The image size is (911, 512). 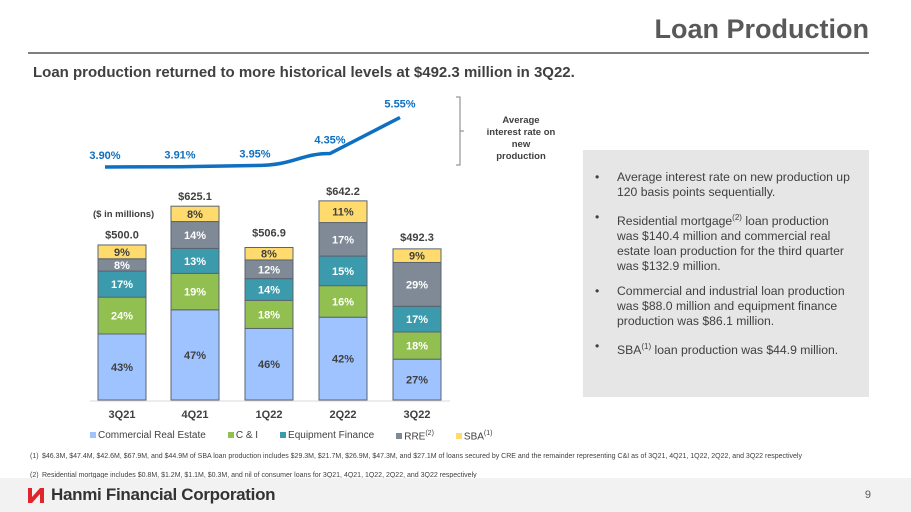 What do you see at coordinates (737, 217) in the screenshot?
I see `footnote-ref: (2)` at bounding box center [737, 217].